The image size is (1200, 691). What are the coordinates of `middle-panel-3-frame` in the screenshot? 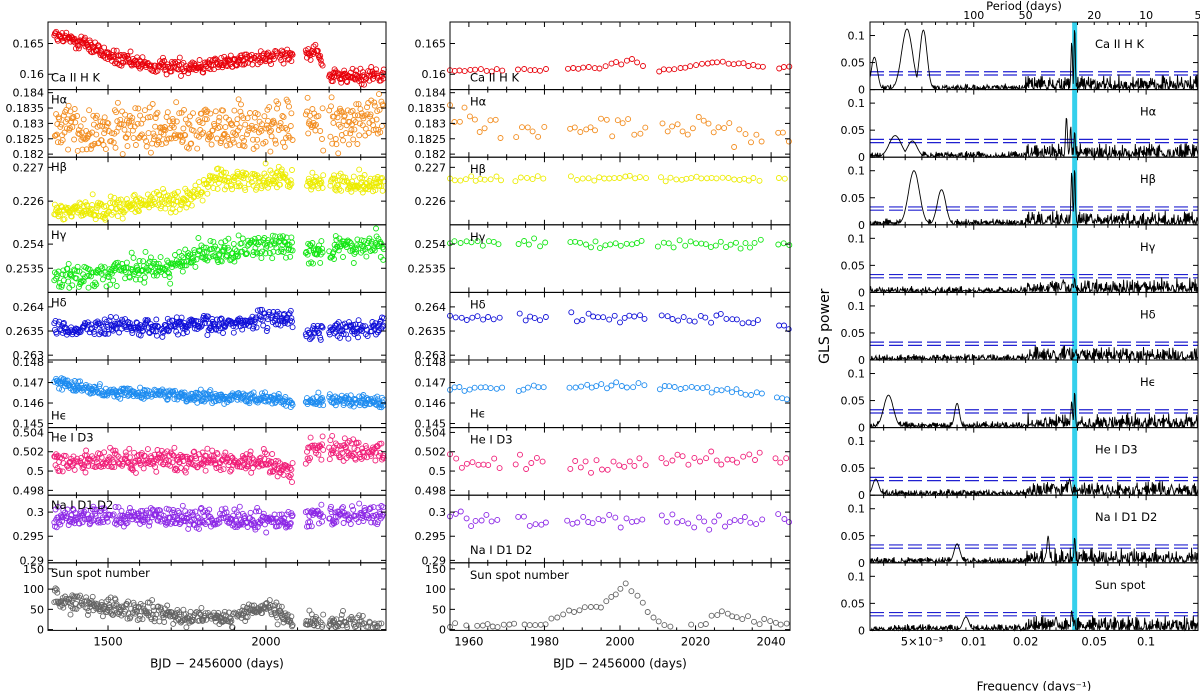 It's located at (620, 258).